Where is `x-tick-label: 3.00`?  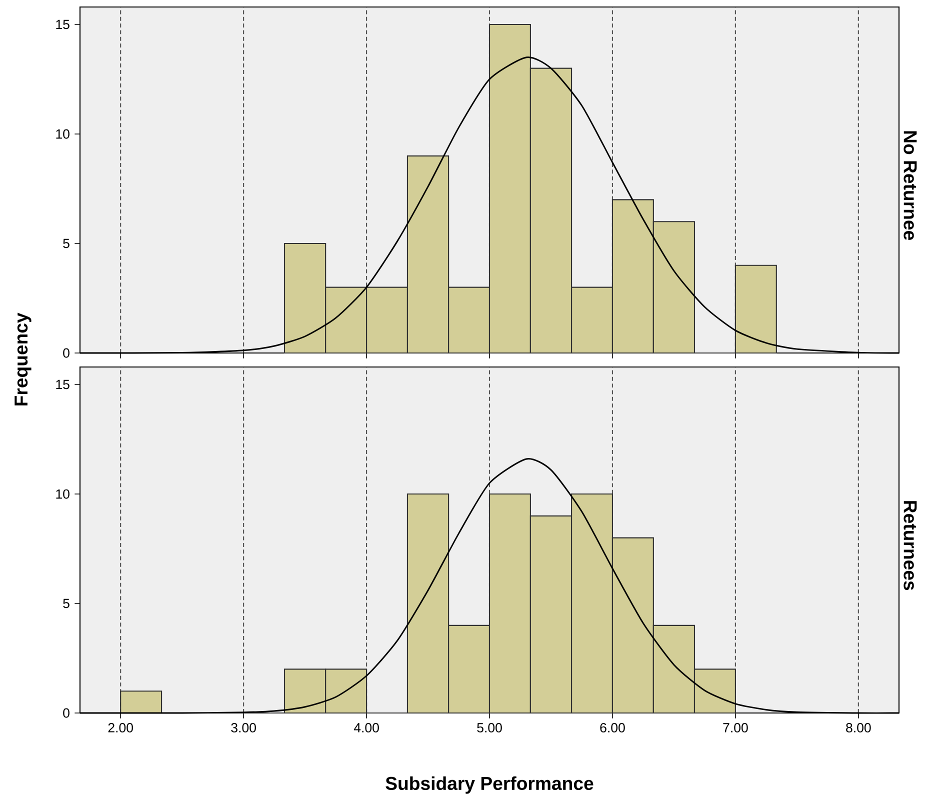 x-tick-label: 3.00 is located at coordinates (243, 727).